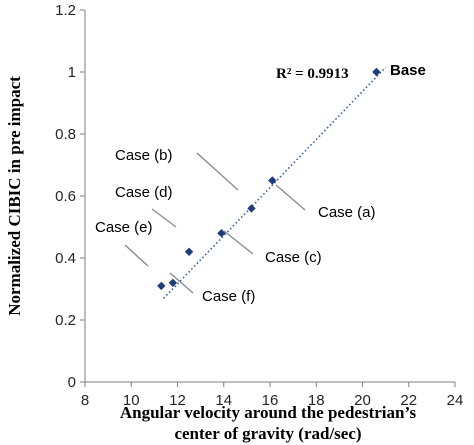 This screenshot has height=445, width=474. I want to click on x-axis-title-line-2: center of gravity (rad/sec), so click(267, 433).